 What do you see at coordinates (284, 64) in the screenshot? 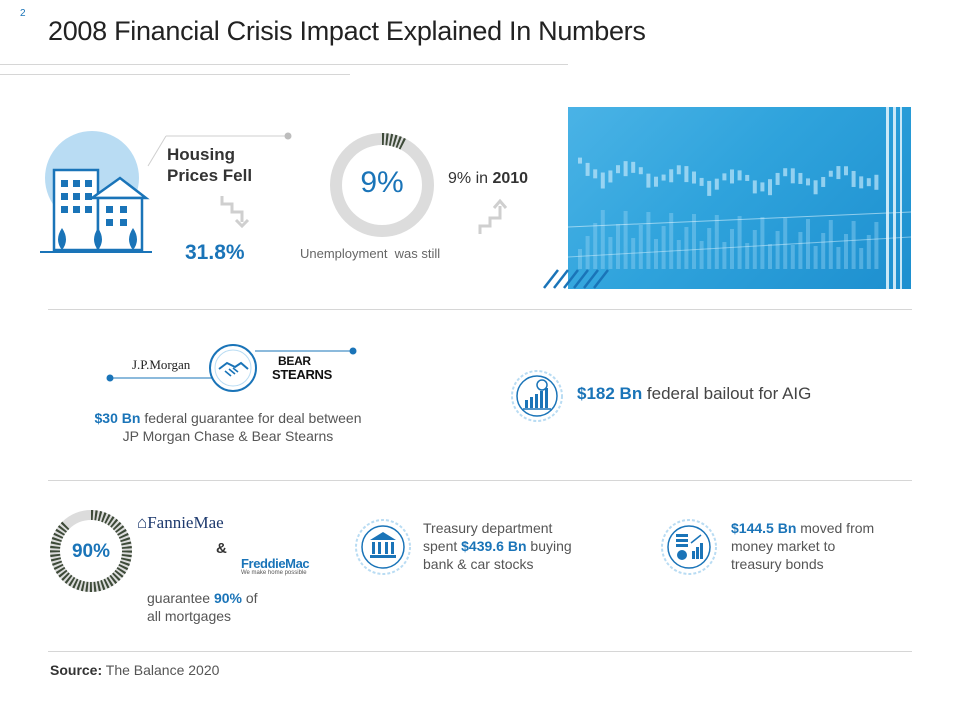
I see `title-divider` at bounding box center [284, 64].